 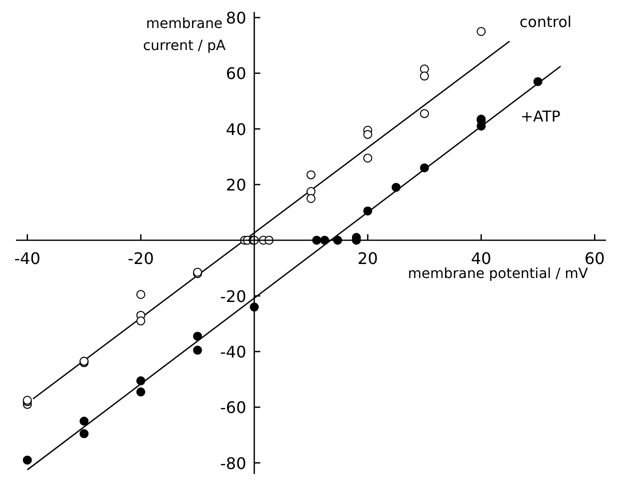 What do you see at coordinates (540, 116) in the screenshot?
I see `series-label: +ATP` at bounding box center [540, 116].